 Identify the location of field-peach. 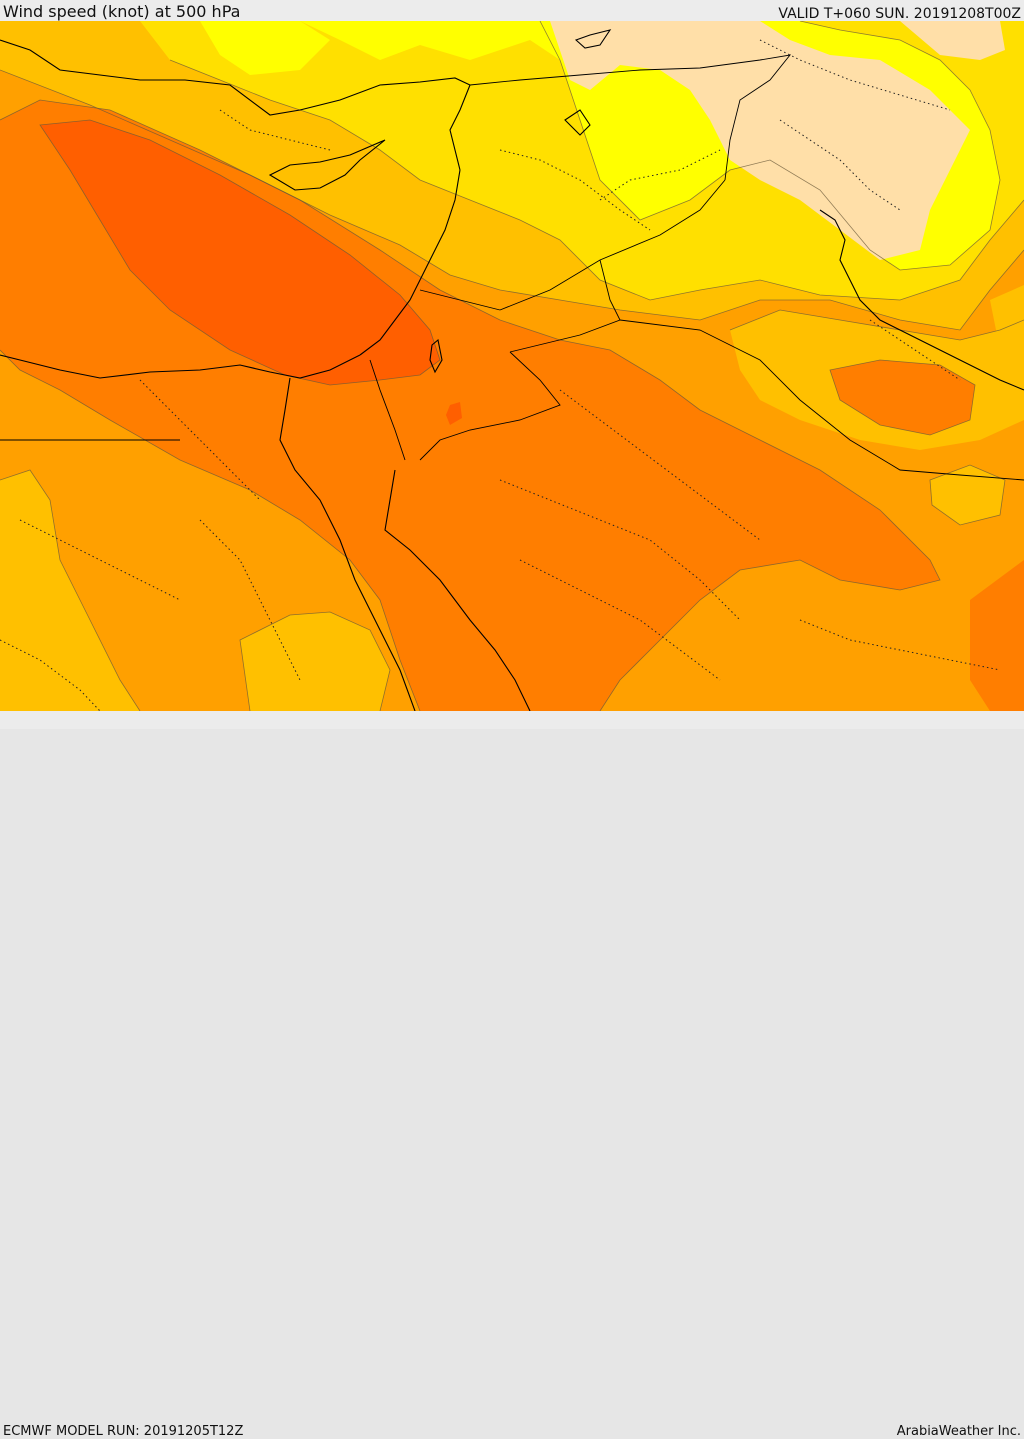
(760, 140).